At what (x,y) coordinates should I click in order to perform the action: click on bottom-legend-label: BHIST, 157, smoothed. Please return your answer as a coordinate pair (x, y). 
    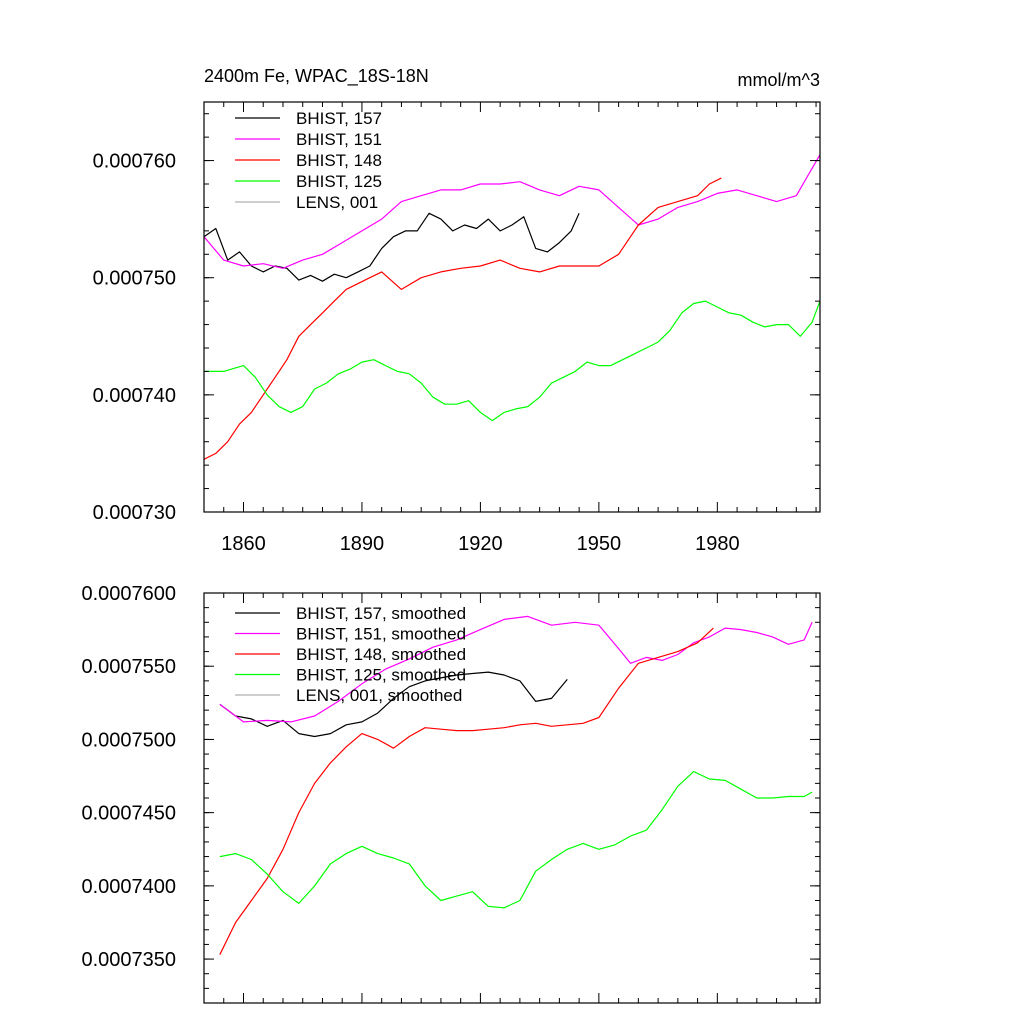
    Looking at the image, I should click on (381, 613).